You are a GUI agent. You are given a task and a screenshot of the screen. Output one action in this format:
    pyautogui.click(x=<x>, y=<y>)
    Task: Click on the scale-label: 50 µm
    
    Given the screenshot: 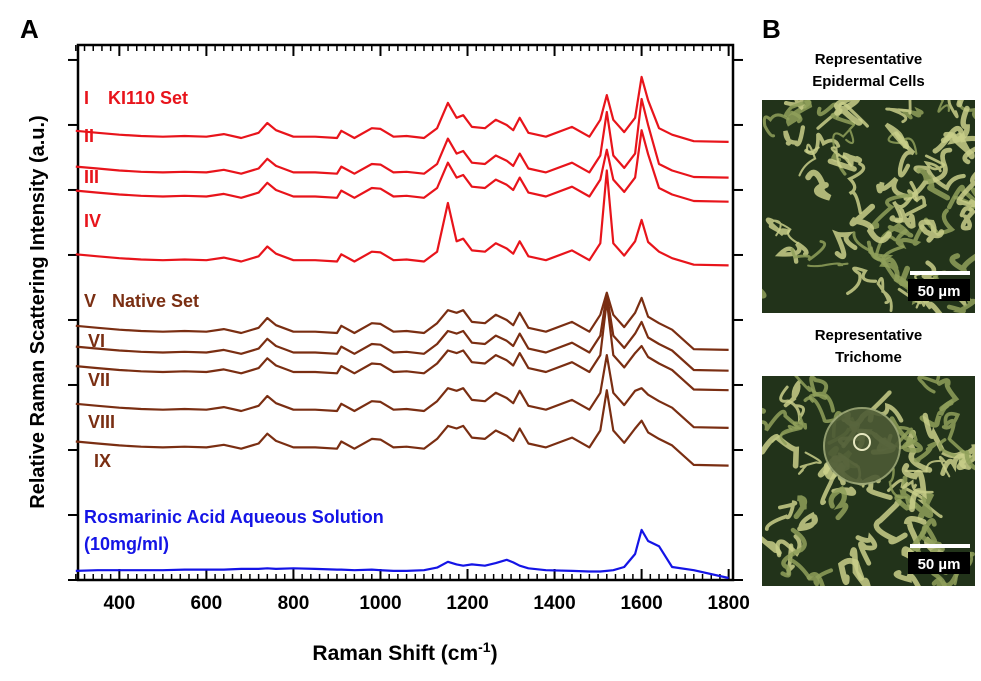 What is the action you would take?
    pyautogui.click(x=939, y=291)
    